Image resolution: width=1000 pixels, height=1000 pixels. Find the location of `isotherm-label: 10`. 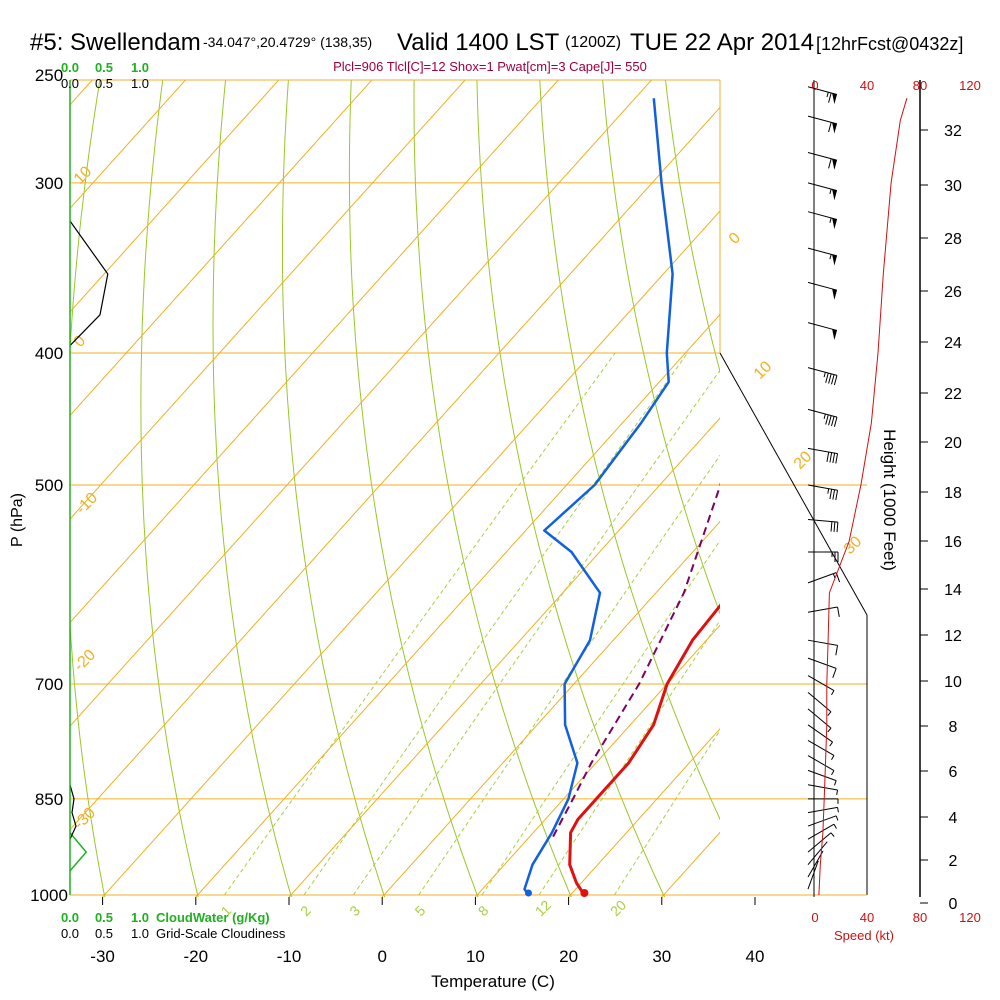

isotherm-label: 10 is located at coordinates (763, 370).